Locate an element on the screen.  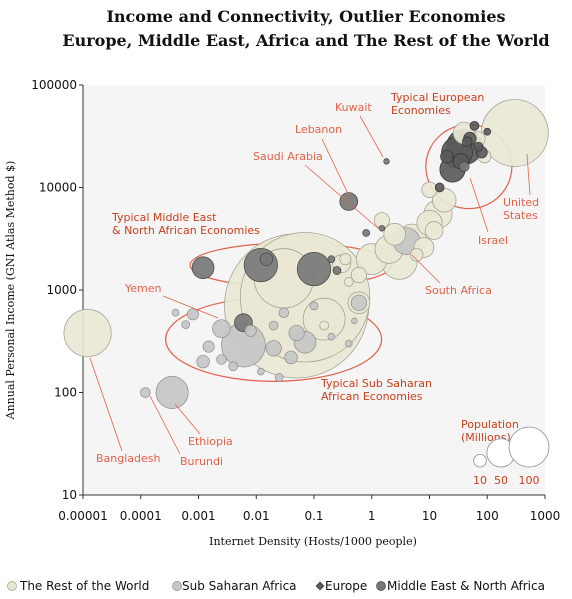
x-axis: 0.00001 0.0001 0.001 0.01 0.1 1 10 100 1000 is located at coordinates (309, 508).